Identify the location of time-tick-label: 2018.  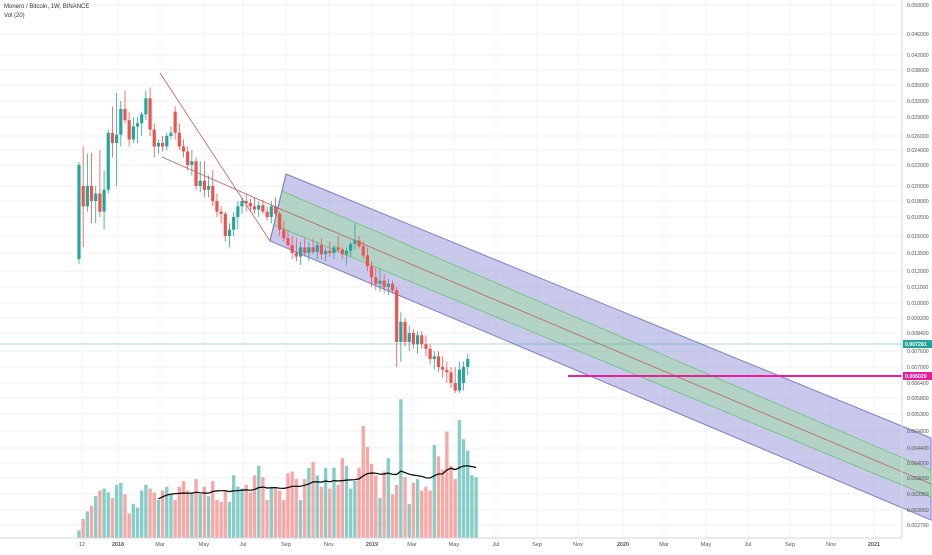
(118, 545).